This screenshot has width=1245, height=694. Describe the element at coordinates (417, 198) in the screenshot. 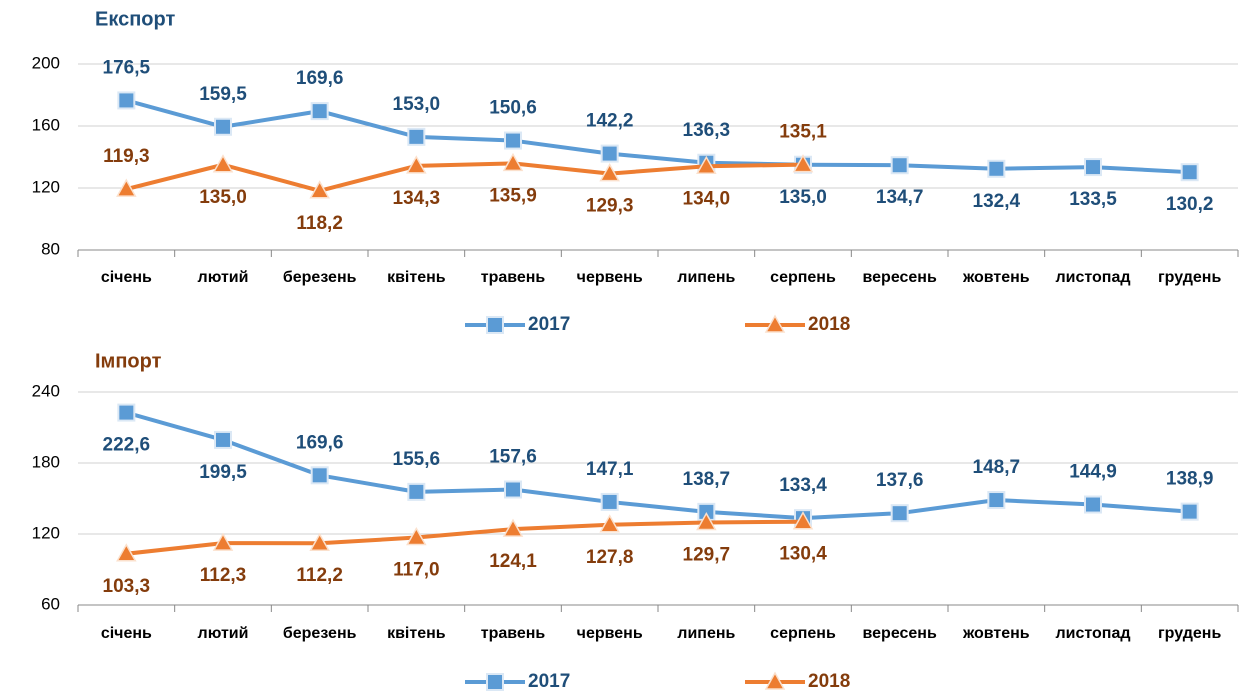

I see `data-label: 134,3` at that location.